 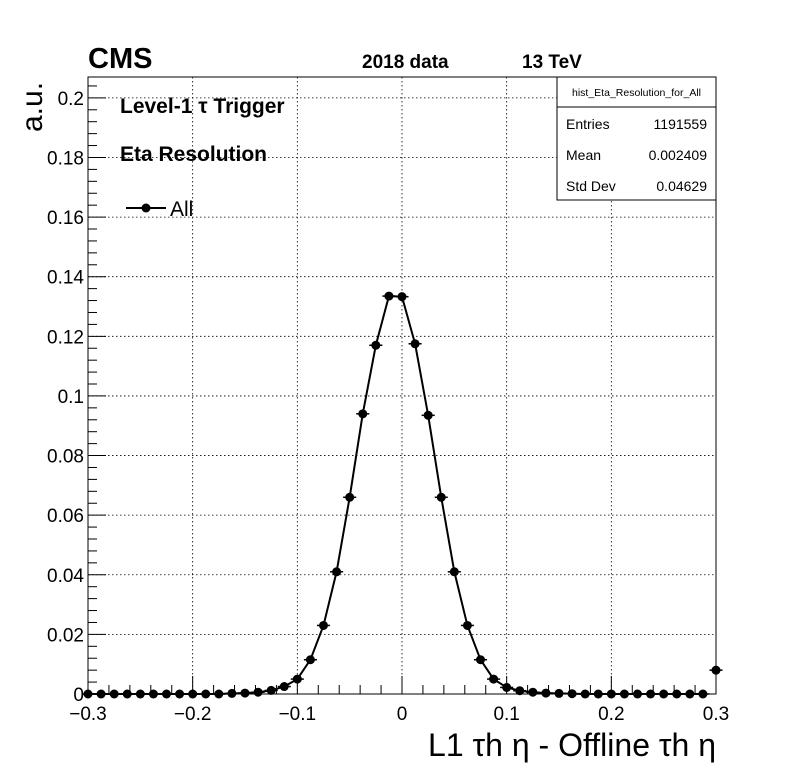 I want to click on y-tick-label: 0.14, so click(x=65, y=278).